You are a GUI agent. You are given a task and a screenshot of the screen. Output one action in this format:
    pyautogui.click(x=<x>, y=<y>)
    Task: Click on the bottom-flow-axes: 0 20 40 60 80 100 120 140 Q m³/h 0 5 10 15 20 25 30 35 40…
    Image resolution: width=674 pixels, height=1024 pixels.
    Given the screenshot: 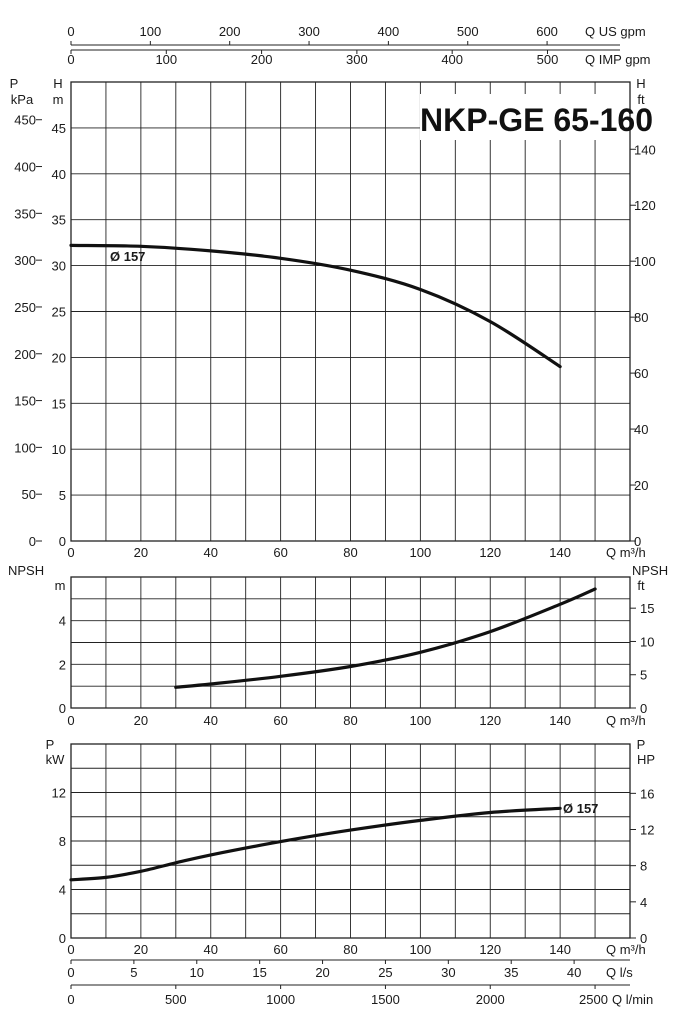 What is the action you would take?
    pyautogui.click(x=360, y=974)
    